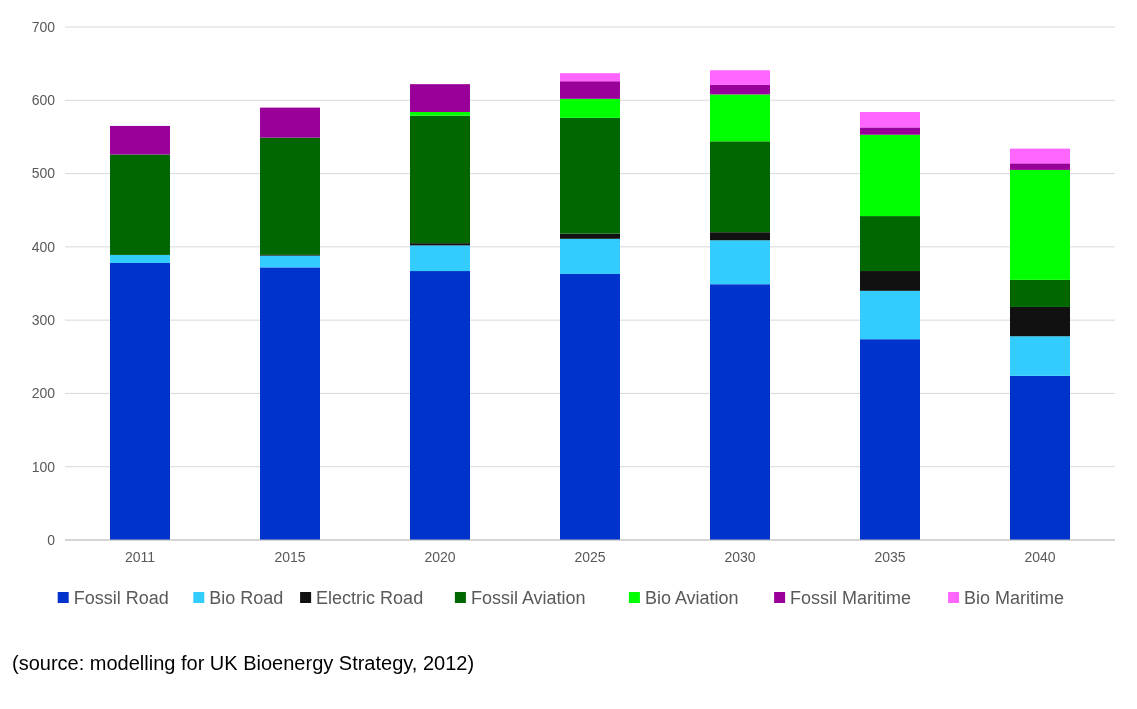  Describe the element at coordinates (246, 598) in the screenshot. I see `legend-label: Bio Road` at that location.